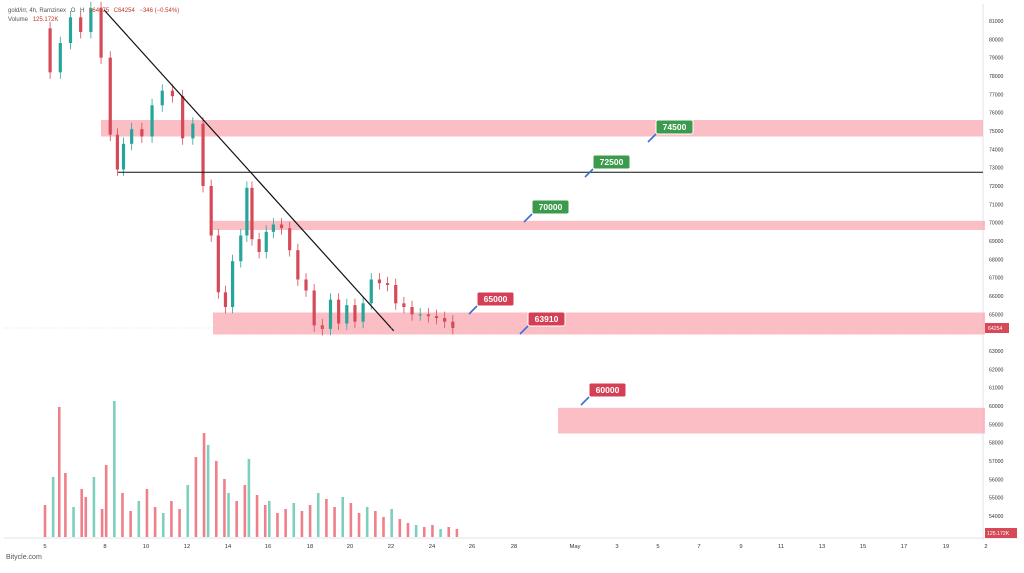 The width and height of the screenshot is (1024, 573). Describe the element at coordinates (432, 547) in the screenshot. I see `x-tick-label: 24` at that location.